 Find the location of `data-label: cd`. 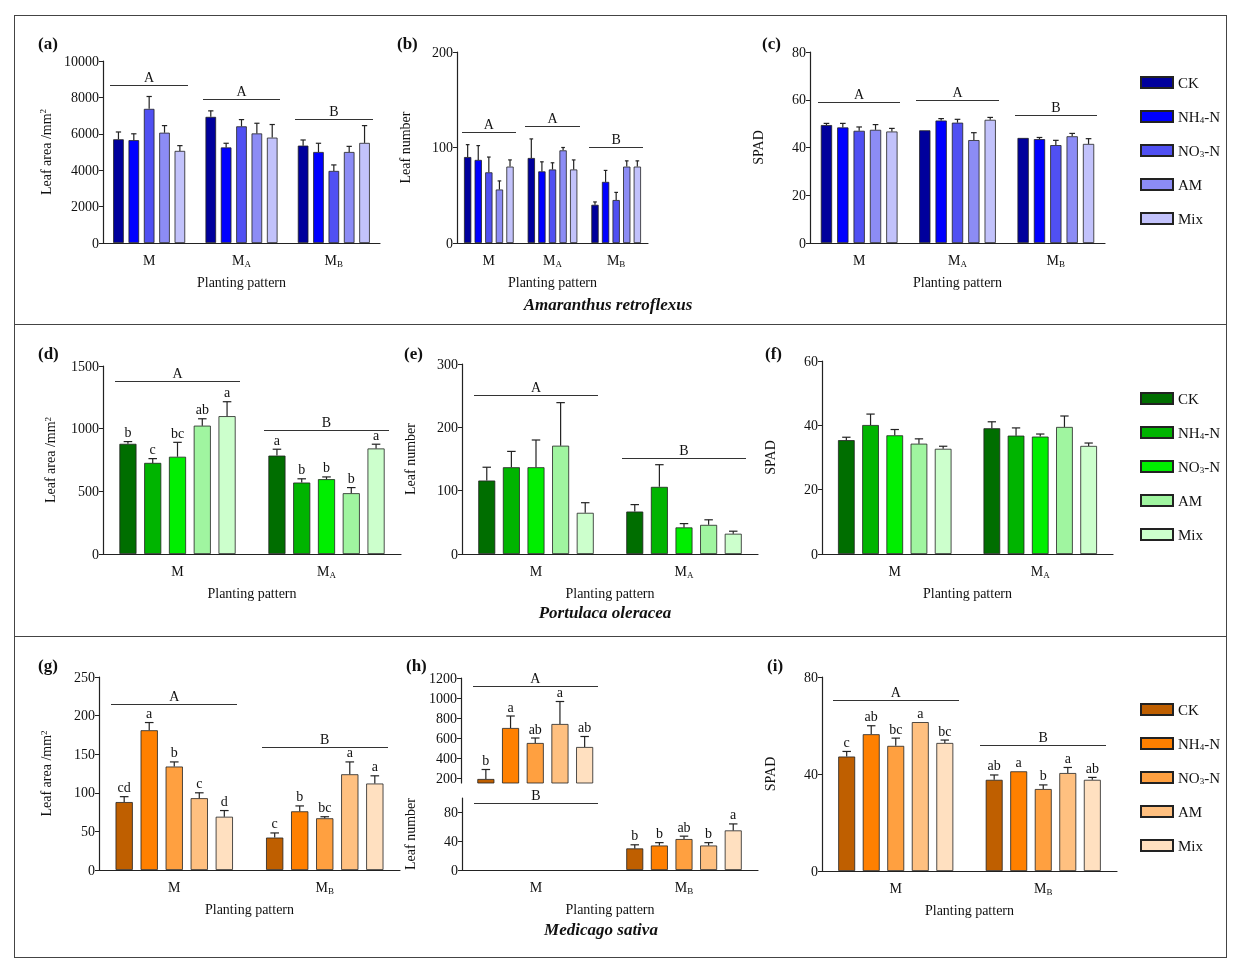

data-label: cd is located at coordinates (124, 788).